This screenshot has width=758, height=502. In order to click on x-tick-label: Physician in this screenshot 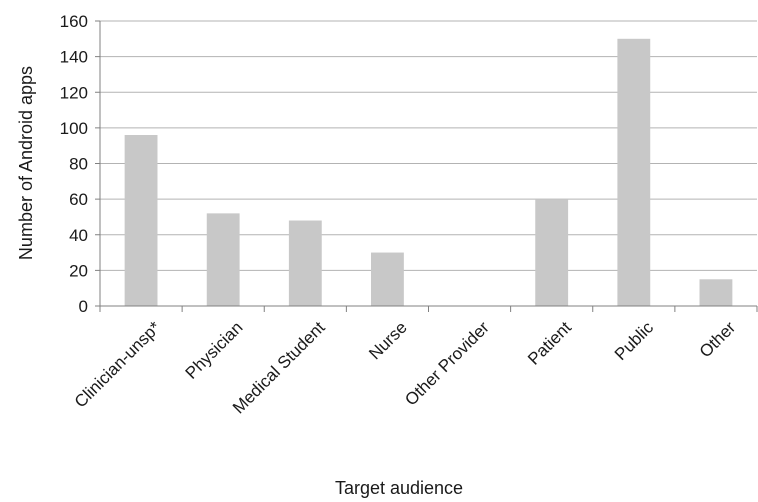, I will do `click(214, 350)`.